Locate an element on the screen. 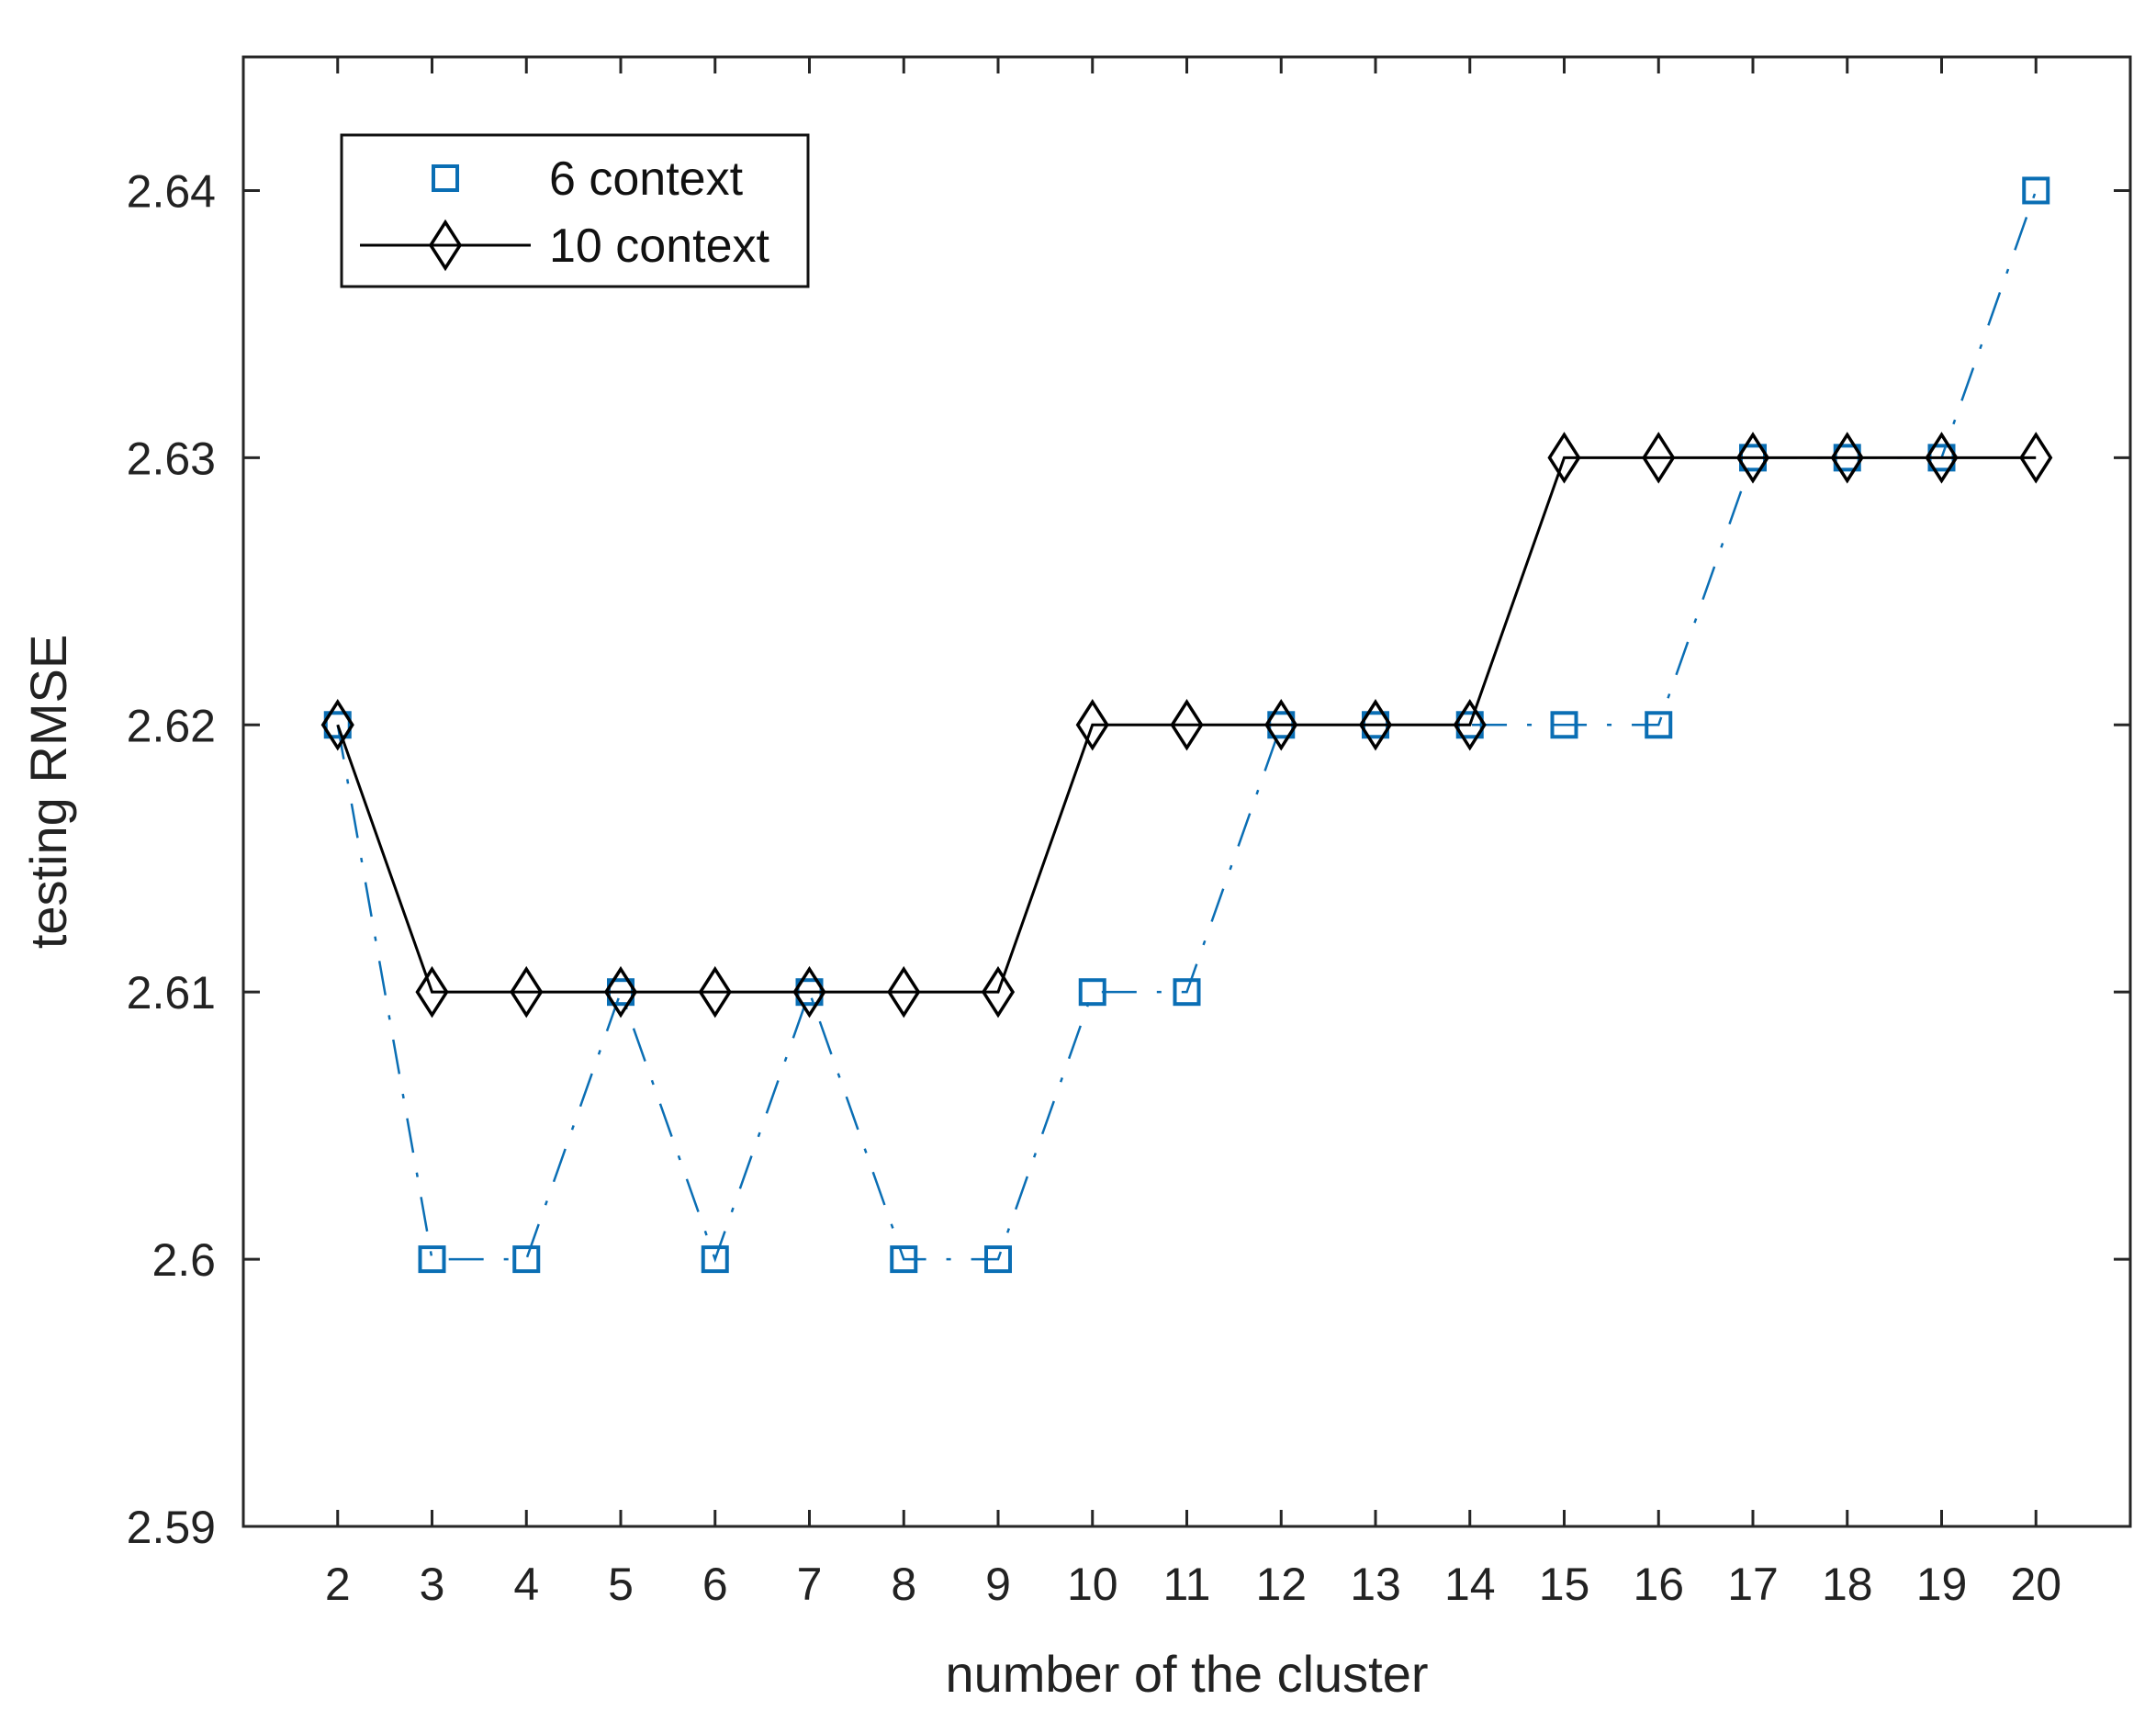 The height and width of the screenshot is (1711, 2156). legend-label-6-context: 6 context is located at coordinates (646, 179).